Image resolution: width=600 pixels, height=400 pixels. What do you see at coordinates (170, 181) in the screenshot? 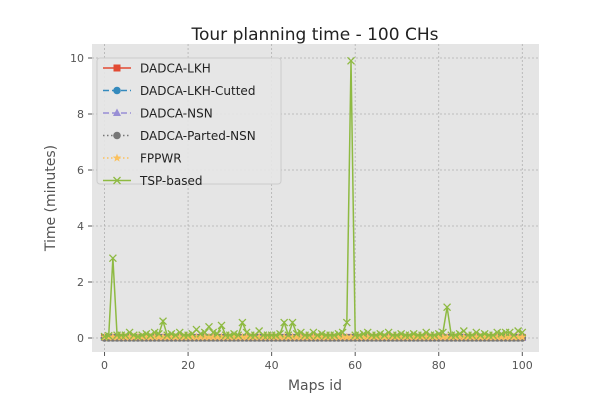
I see `legend-label: TSP-based` at bounding box center [170, 181].